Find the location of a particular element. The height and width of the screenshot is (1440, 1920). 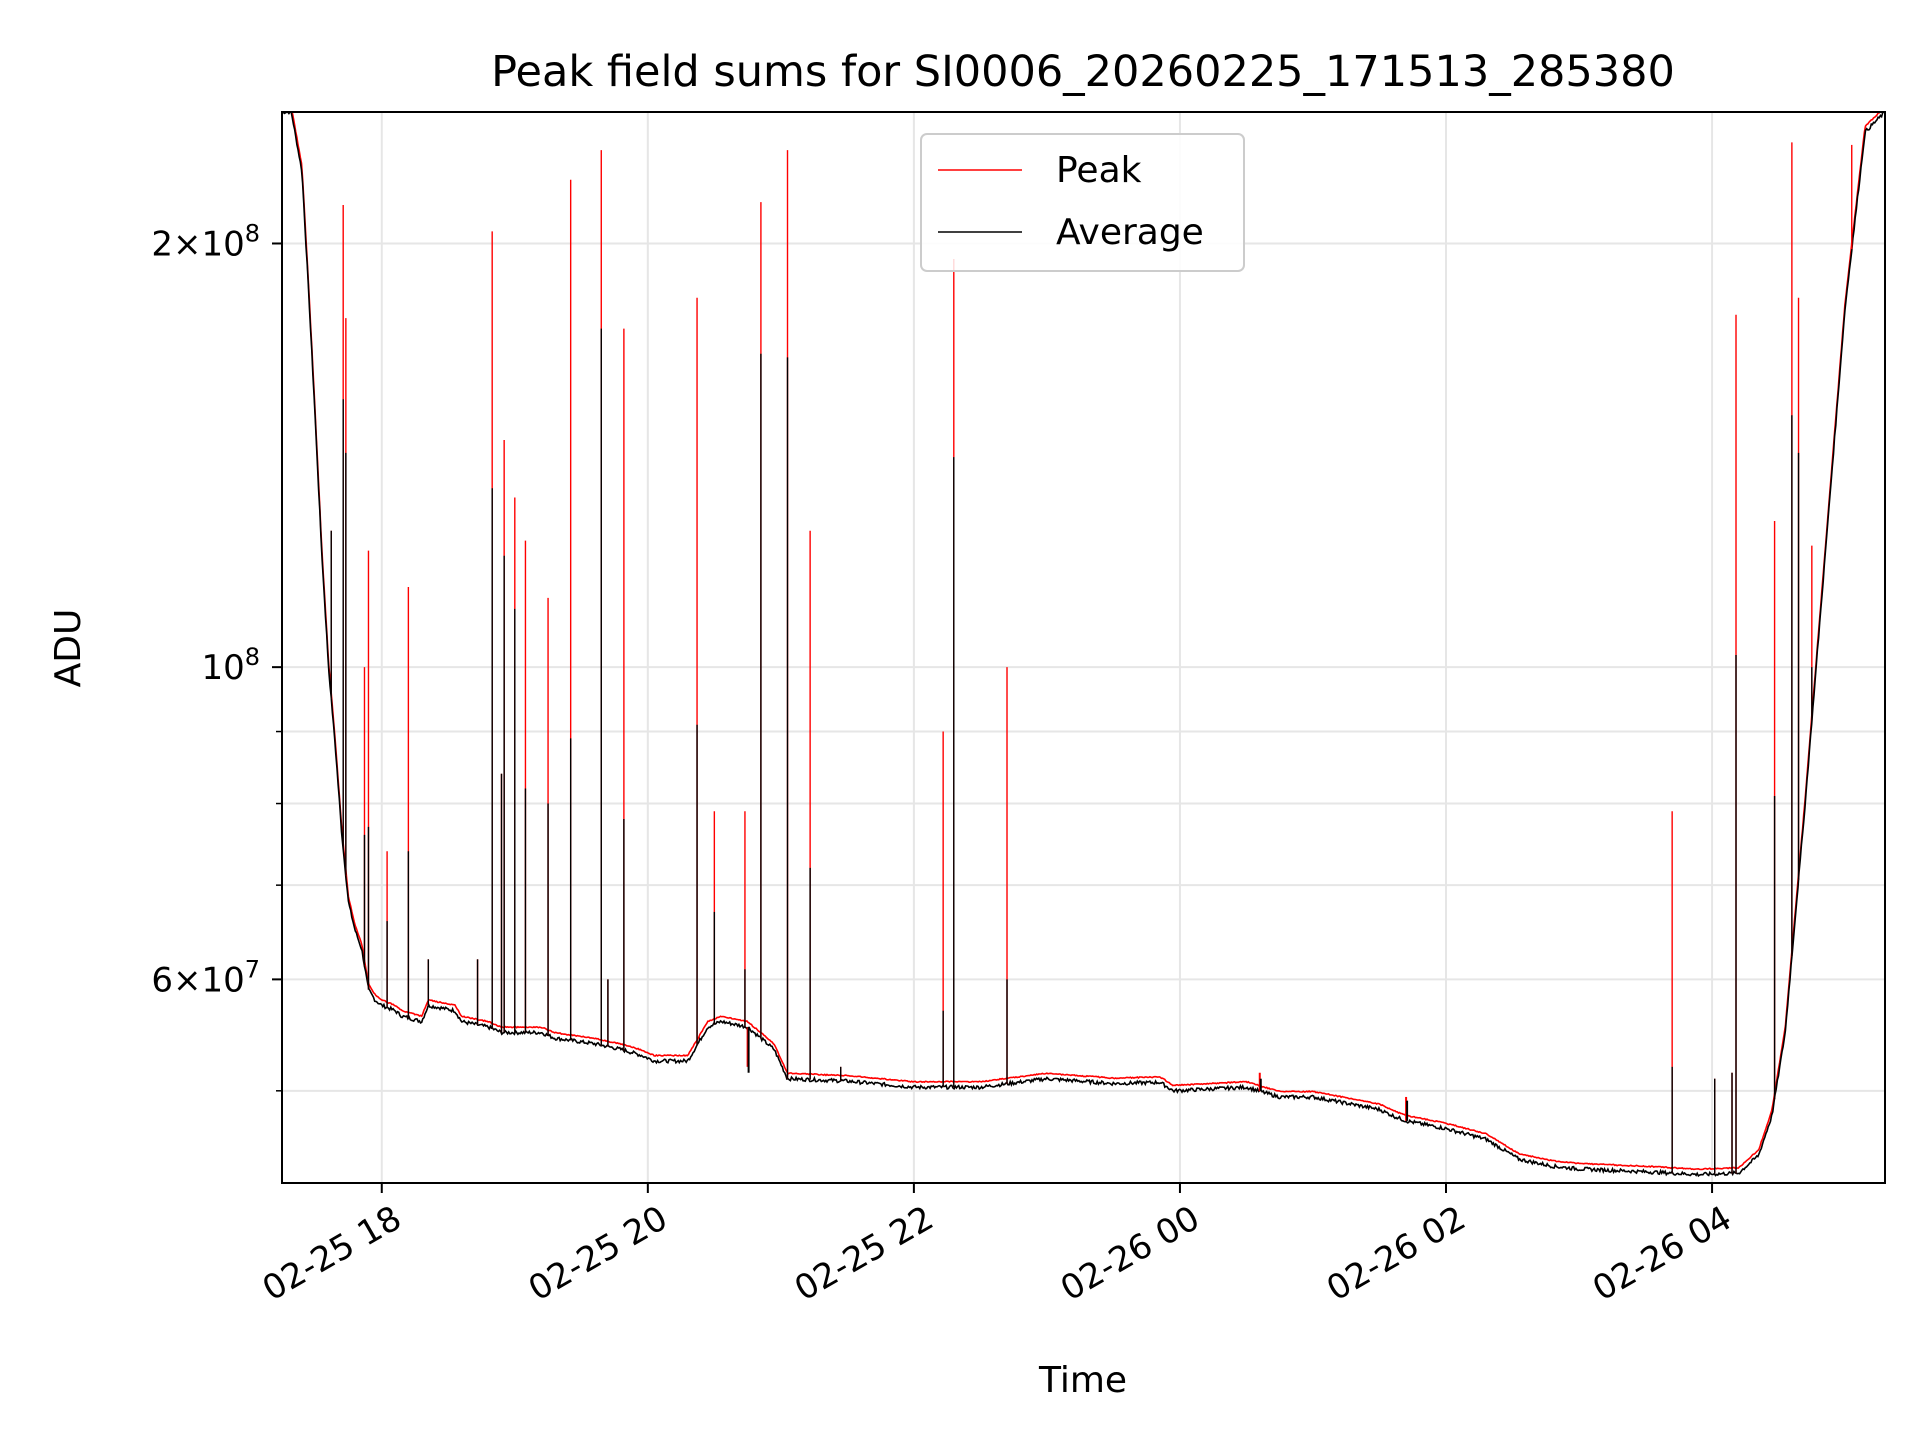

y-tick-label: 108 is located at coordinates (230, 665).